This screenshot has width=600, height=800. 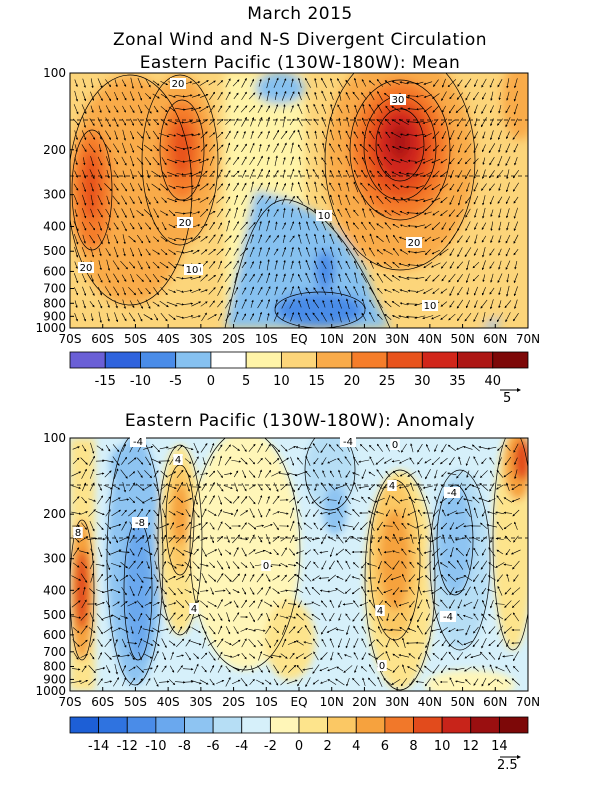 What do you see at coordinates (462, 702) in the screenshot?
I see `x-tick-label: 50N` at bounding box center [462, 702].